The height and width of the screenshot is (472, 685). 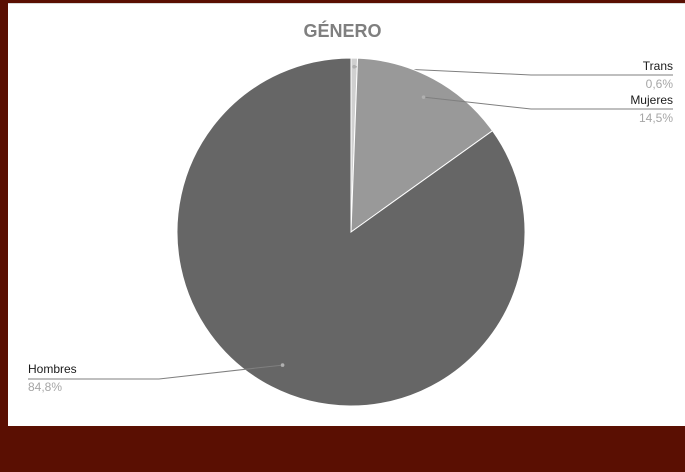 What do you see at coordinates (282, 365) in the screenshot?
I see `leader-anchor-hombres` at bounding box center [282, 365].